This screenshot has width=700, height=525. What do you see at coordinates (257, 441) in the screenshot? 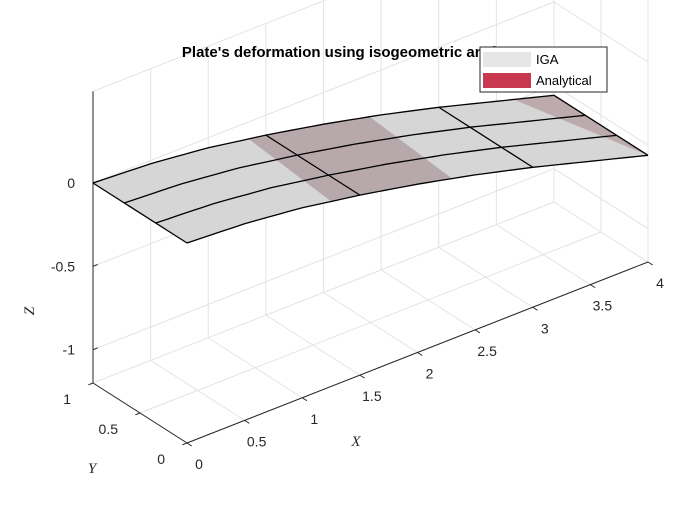
I see `x-tick-label: 0.5` at bounding box center [257, 441].